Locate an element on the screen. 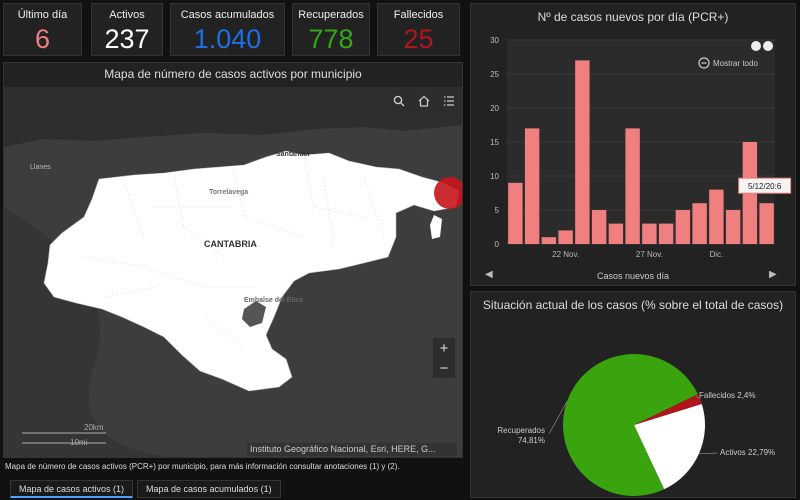 This screenshot has width=800, height=500. zoom-in-button: + is located at coordinates (444, 348).